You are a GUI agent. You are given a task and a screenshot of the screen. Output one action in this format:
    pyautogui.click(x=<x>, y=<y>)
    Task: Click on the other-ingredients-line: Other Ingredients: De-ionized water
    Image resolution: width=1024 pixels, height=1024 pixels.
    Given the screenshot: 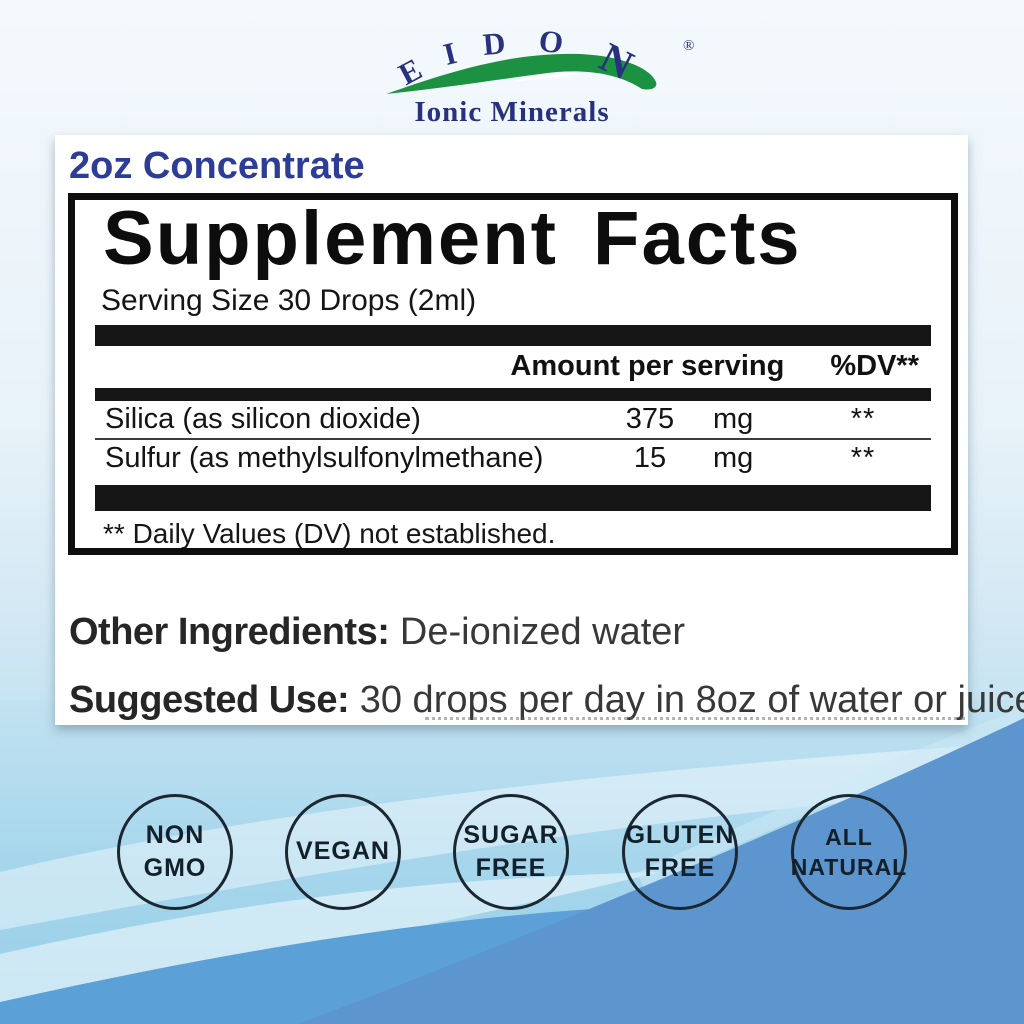 What is the action you would take?
    pyautogui.click(x=377, y=632)
    